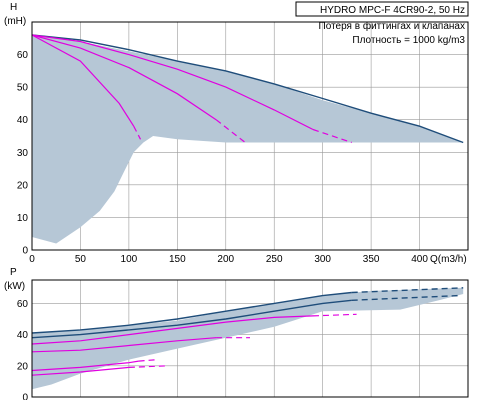 The image size is (500, 400). Describe the element at coordinates (392, 26) in the screenshot. I see `loss-note: Потеря в фиттингах и клапанах` at that location.